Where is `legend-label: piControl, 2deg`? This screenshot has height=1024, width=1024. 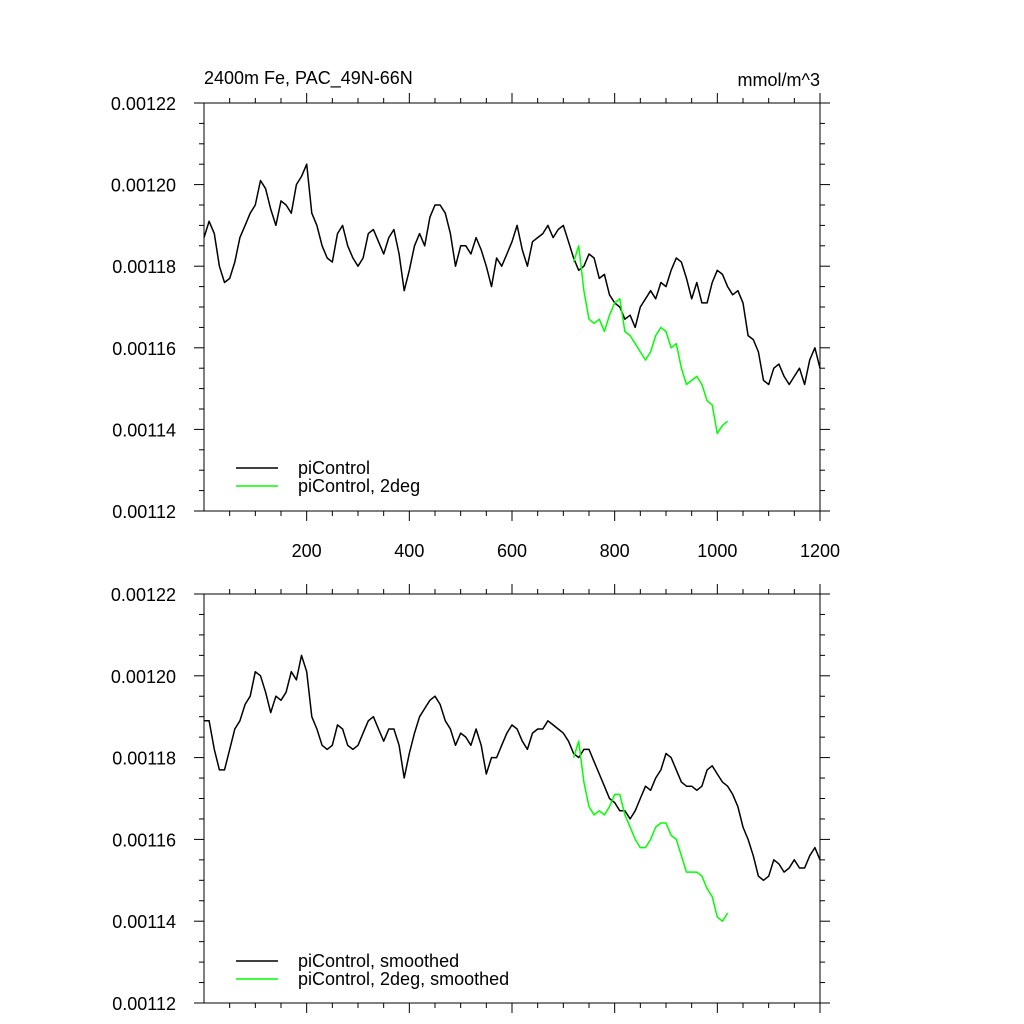
legend-label: piControl, 2deg is located at coordinates (359, 486).